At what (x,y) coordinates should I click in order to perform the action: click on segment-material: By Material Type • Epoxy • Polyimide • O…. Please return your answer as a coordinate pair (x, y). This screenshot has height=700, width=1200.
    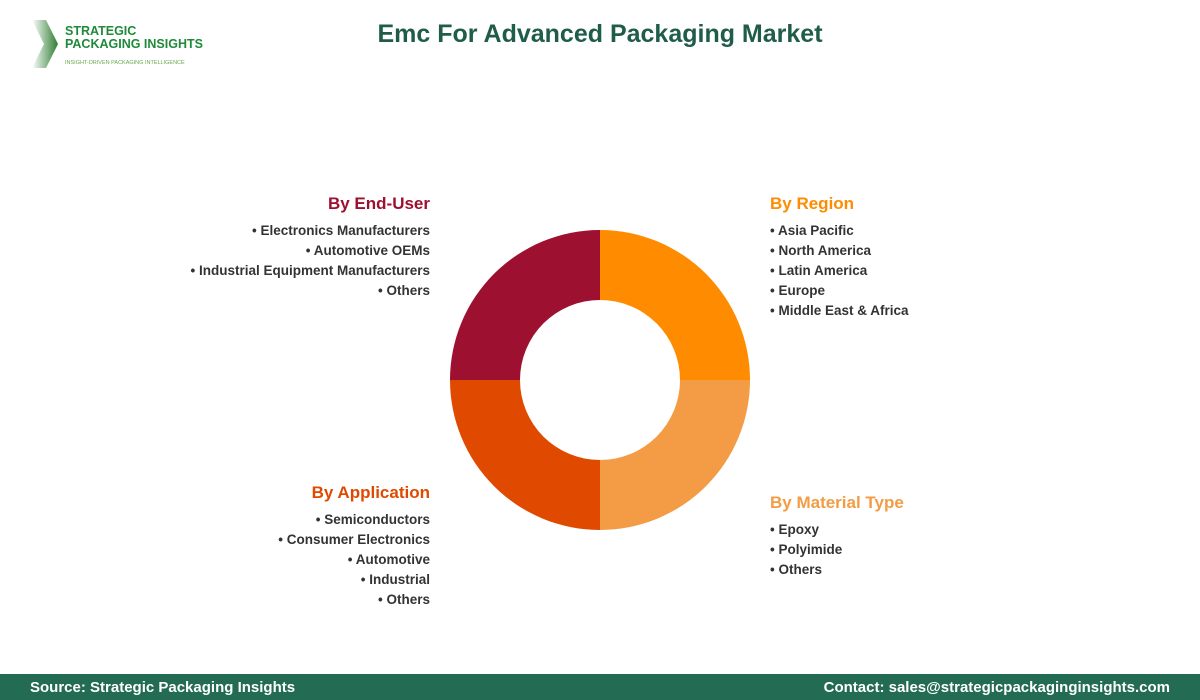
    Looking at the image, I should click on (837, 536).